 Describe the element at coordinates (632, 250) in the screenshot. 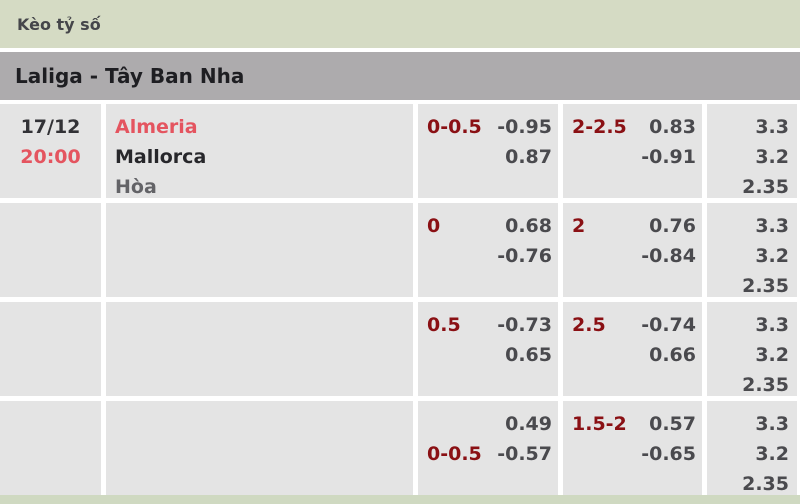

I see `total-odds-cell: 2 0.76 -0.84` at that location.